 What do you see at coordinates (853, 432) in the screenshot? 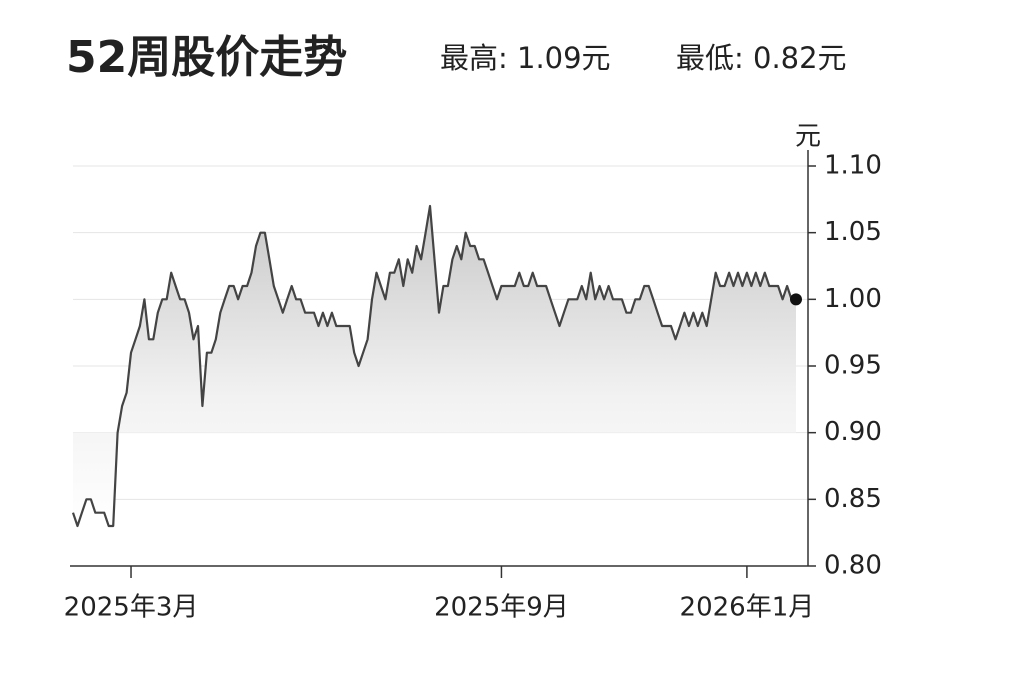
I see `y-tick-label: 0.90` at bounding box center [853, 432].